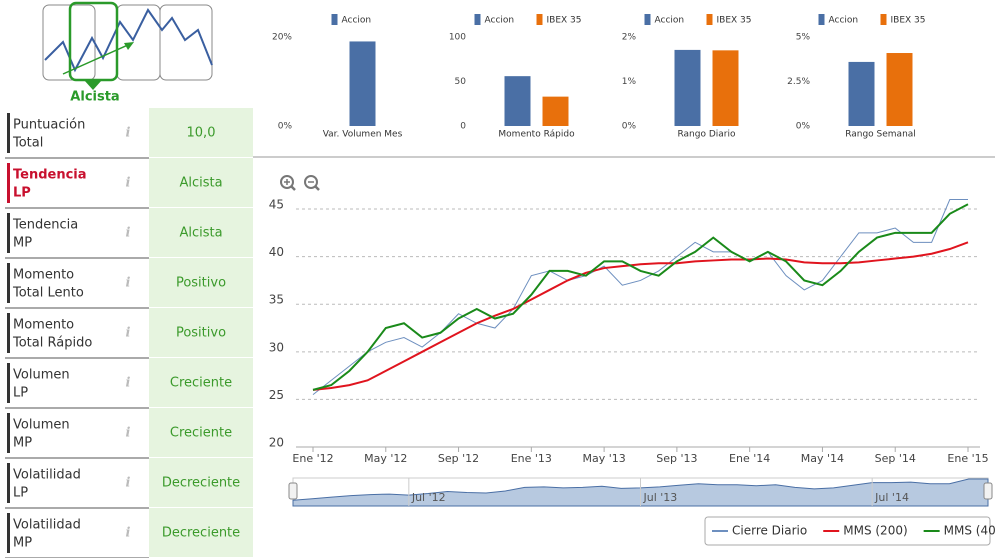 The height and width of the screenshot is (558, 995). What do you see at coordinates (769, 531) in the screenshot?
I see `legend-label: Cierre Diario` at bounding box center [769, 531].